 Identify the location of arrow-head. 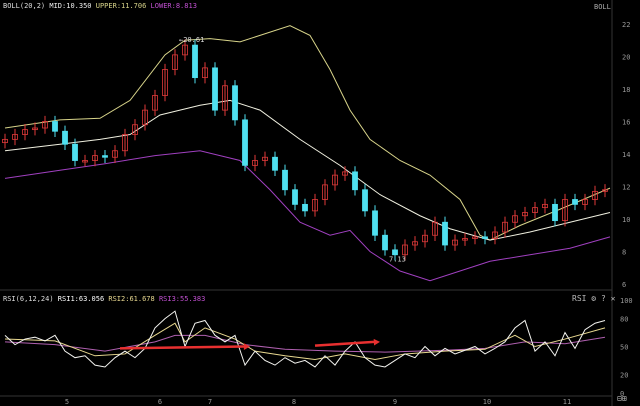
(376, 342).